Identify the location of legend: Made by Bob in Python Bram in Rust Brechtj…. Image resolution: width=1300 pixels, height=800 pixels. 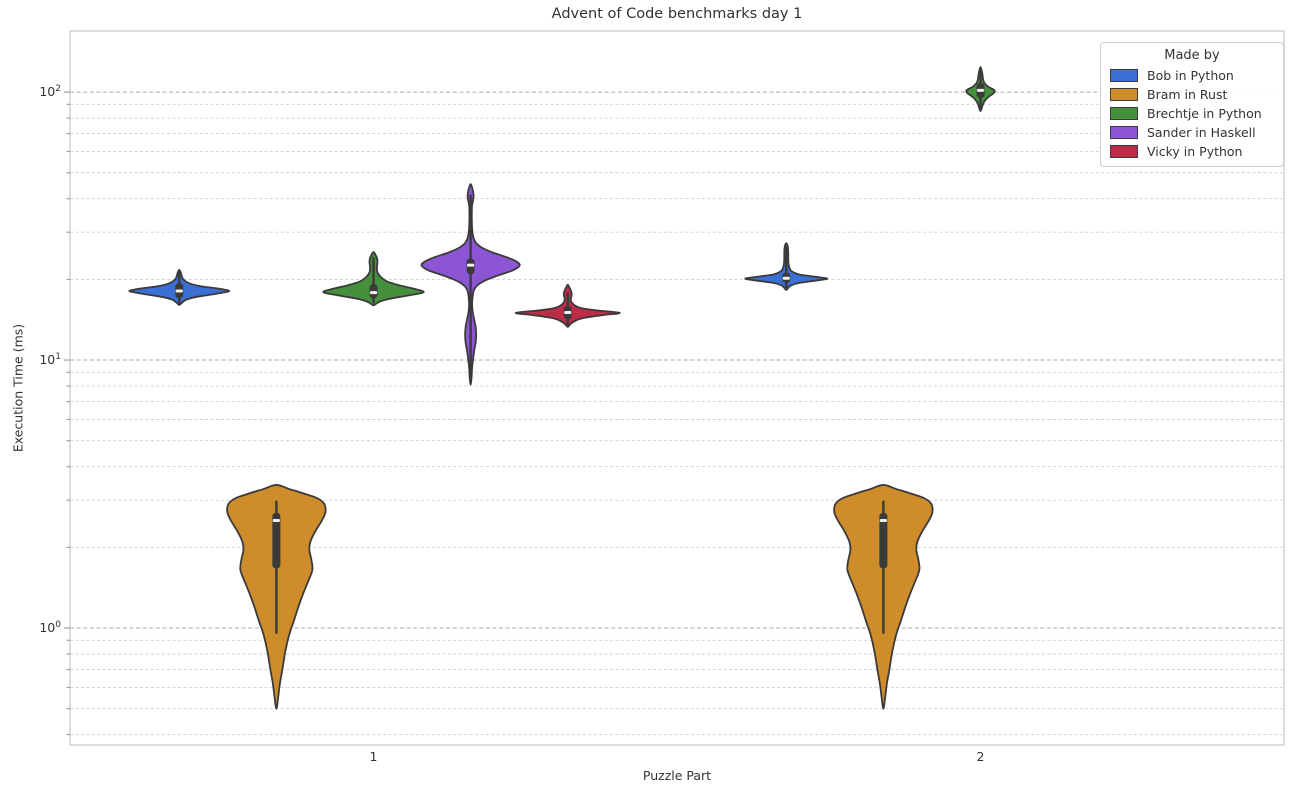
(1192, 104).